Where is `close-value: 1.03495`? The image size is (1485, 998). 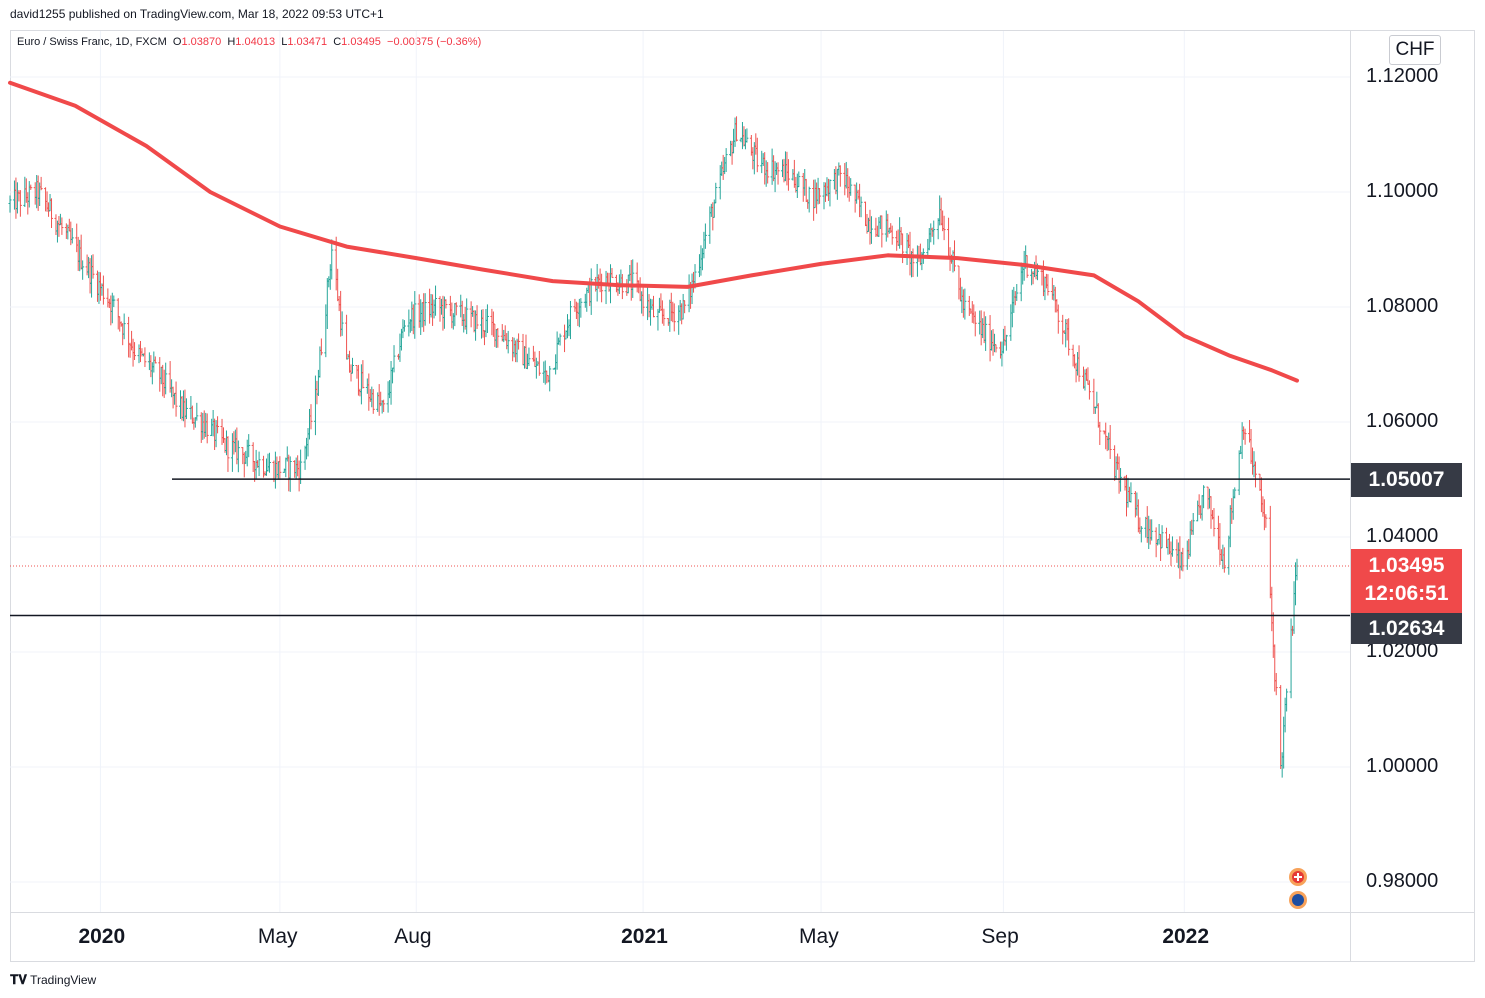 close-value: 1.03495 is located at coordinates (361, 42).